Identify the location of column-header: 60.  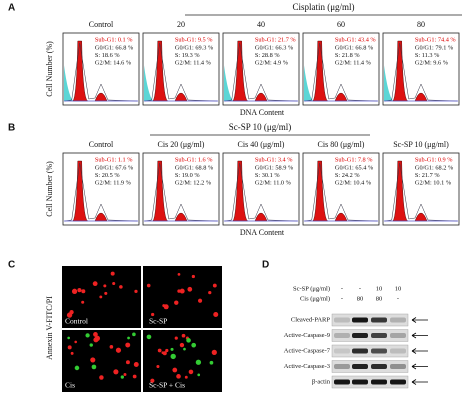
(341, 24).